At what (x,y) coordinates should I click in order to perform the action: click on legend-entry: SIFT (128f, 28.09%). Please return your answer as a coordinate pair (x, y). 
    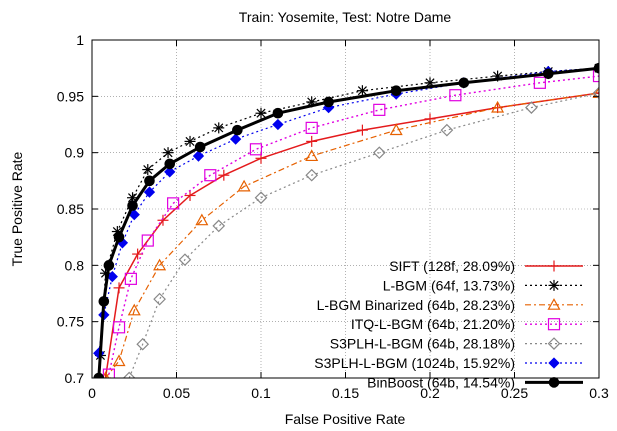
    Looking at the image, I should click on (486, 266).